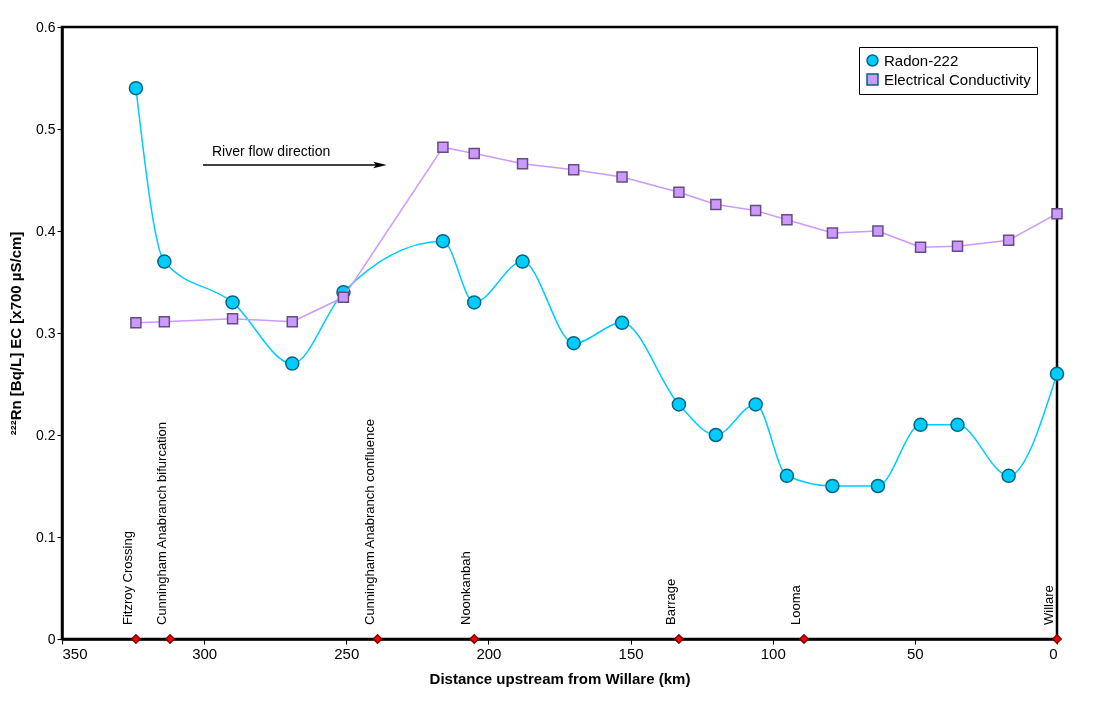 The width and height of the screenshot is (1104, 701). What do you see at coordinates (631, 653) in the screenshot?
I see `x-tick-label: 150` at bounding box center [631, 653].